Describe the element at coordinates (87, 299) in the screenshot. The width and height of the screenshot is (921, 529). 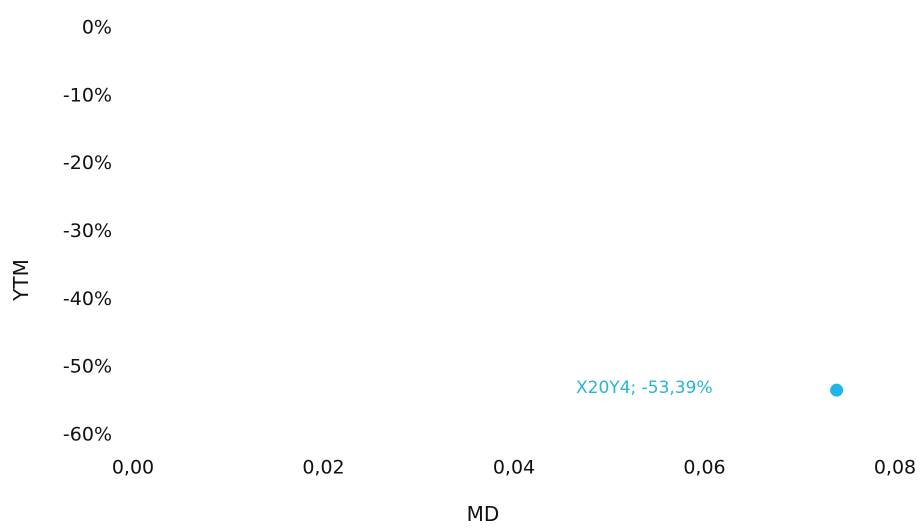
I see `y-tick-label: -40%` at that location.